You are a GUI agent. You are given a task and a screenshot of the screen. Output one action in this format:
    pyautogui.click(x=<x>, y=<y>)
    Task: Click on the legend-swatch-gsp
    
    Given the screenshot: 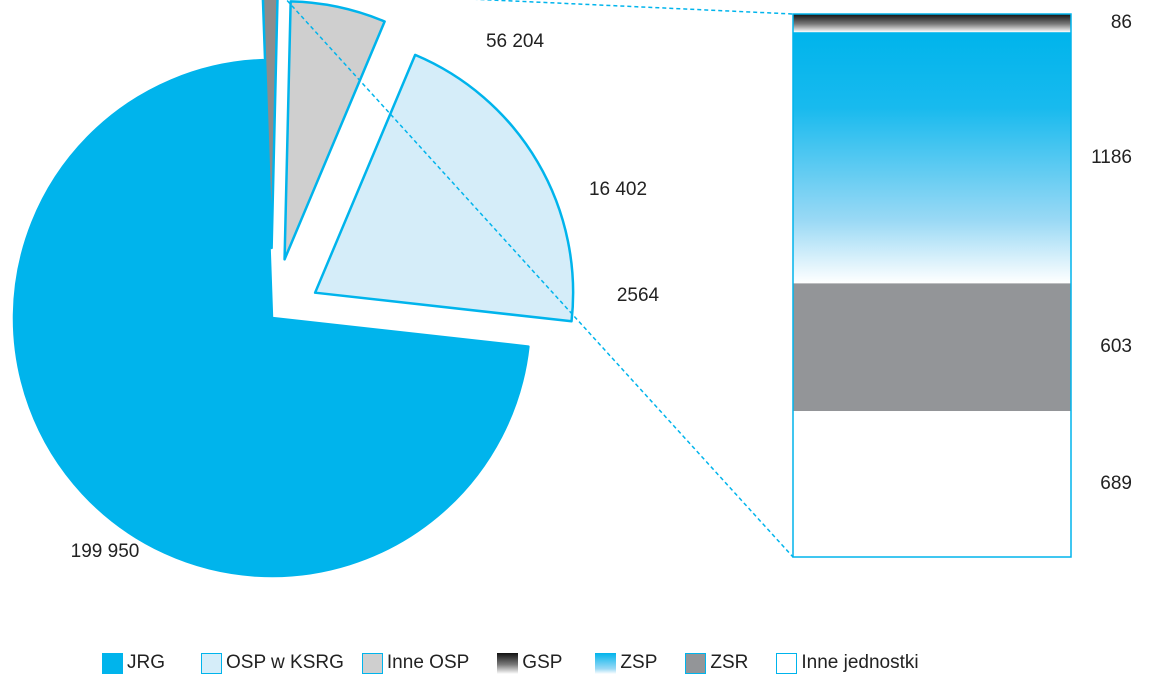 What is the action you would take?
    pyautogui.click(x=508, y=663)
    